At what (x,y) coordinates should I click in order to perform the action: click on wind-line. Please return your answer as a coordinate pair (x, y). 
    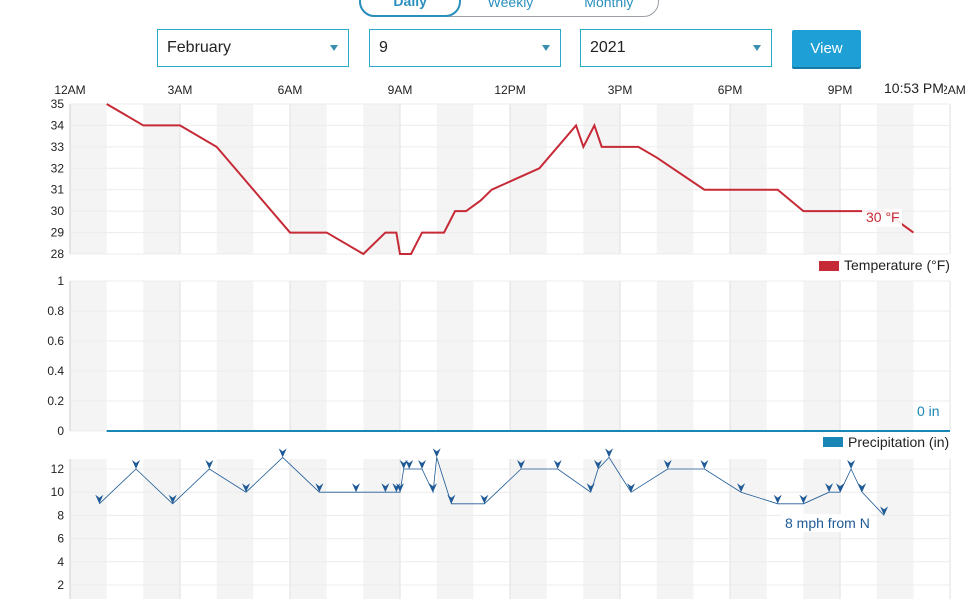
    Looking at the image, I should click on (492, 486).